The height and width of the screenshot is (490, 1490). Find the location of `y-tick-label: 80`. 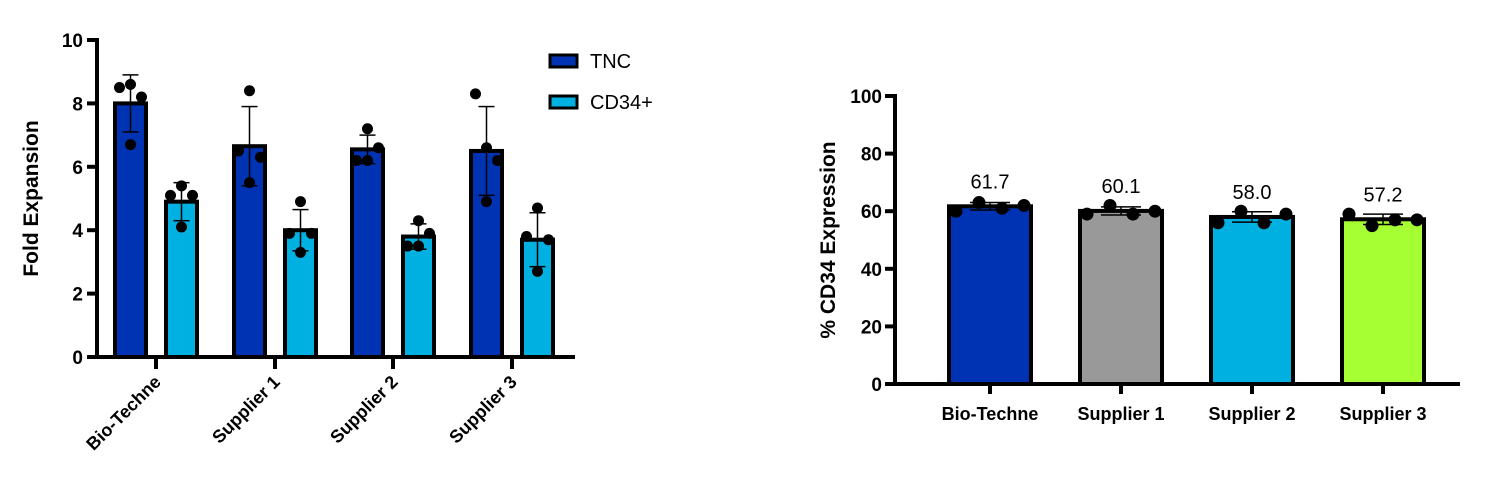

y-tick-label: 80 is located at coordinates (871, 155).